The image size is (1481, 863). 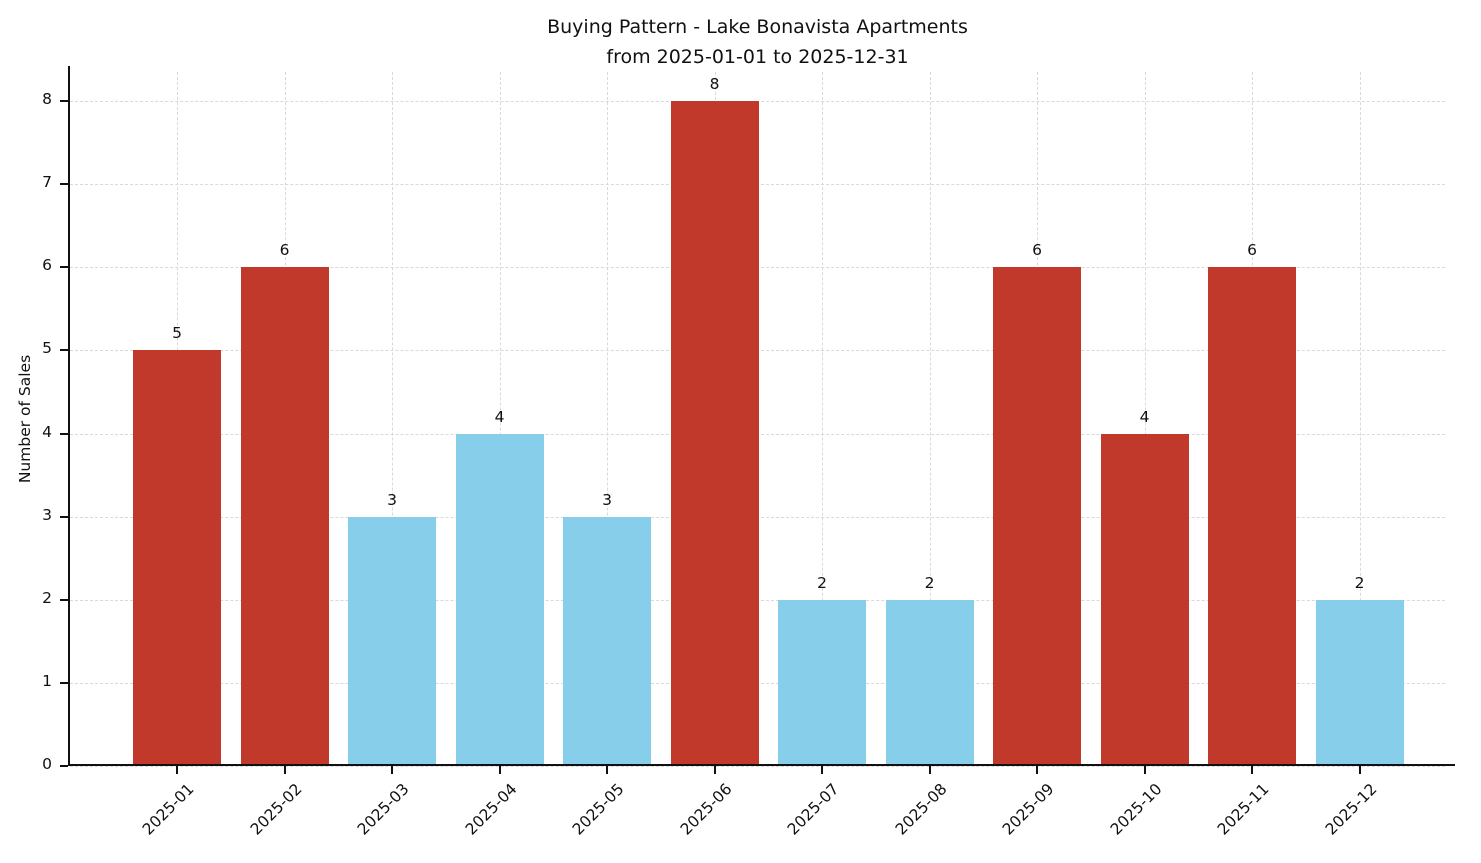 What do you see at coordinates (47, 348) in the screenshot?
I see `y-tick-label: 5` at bounding box center [47, 348].